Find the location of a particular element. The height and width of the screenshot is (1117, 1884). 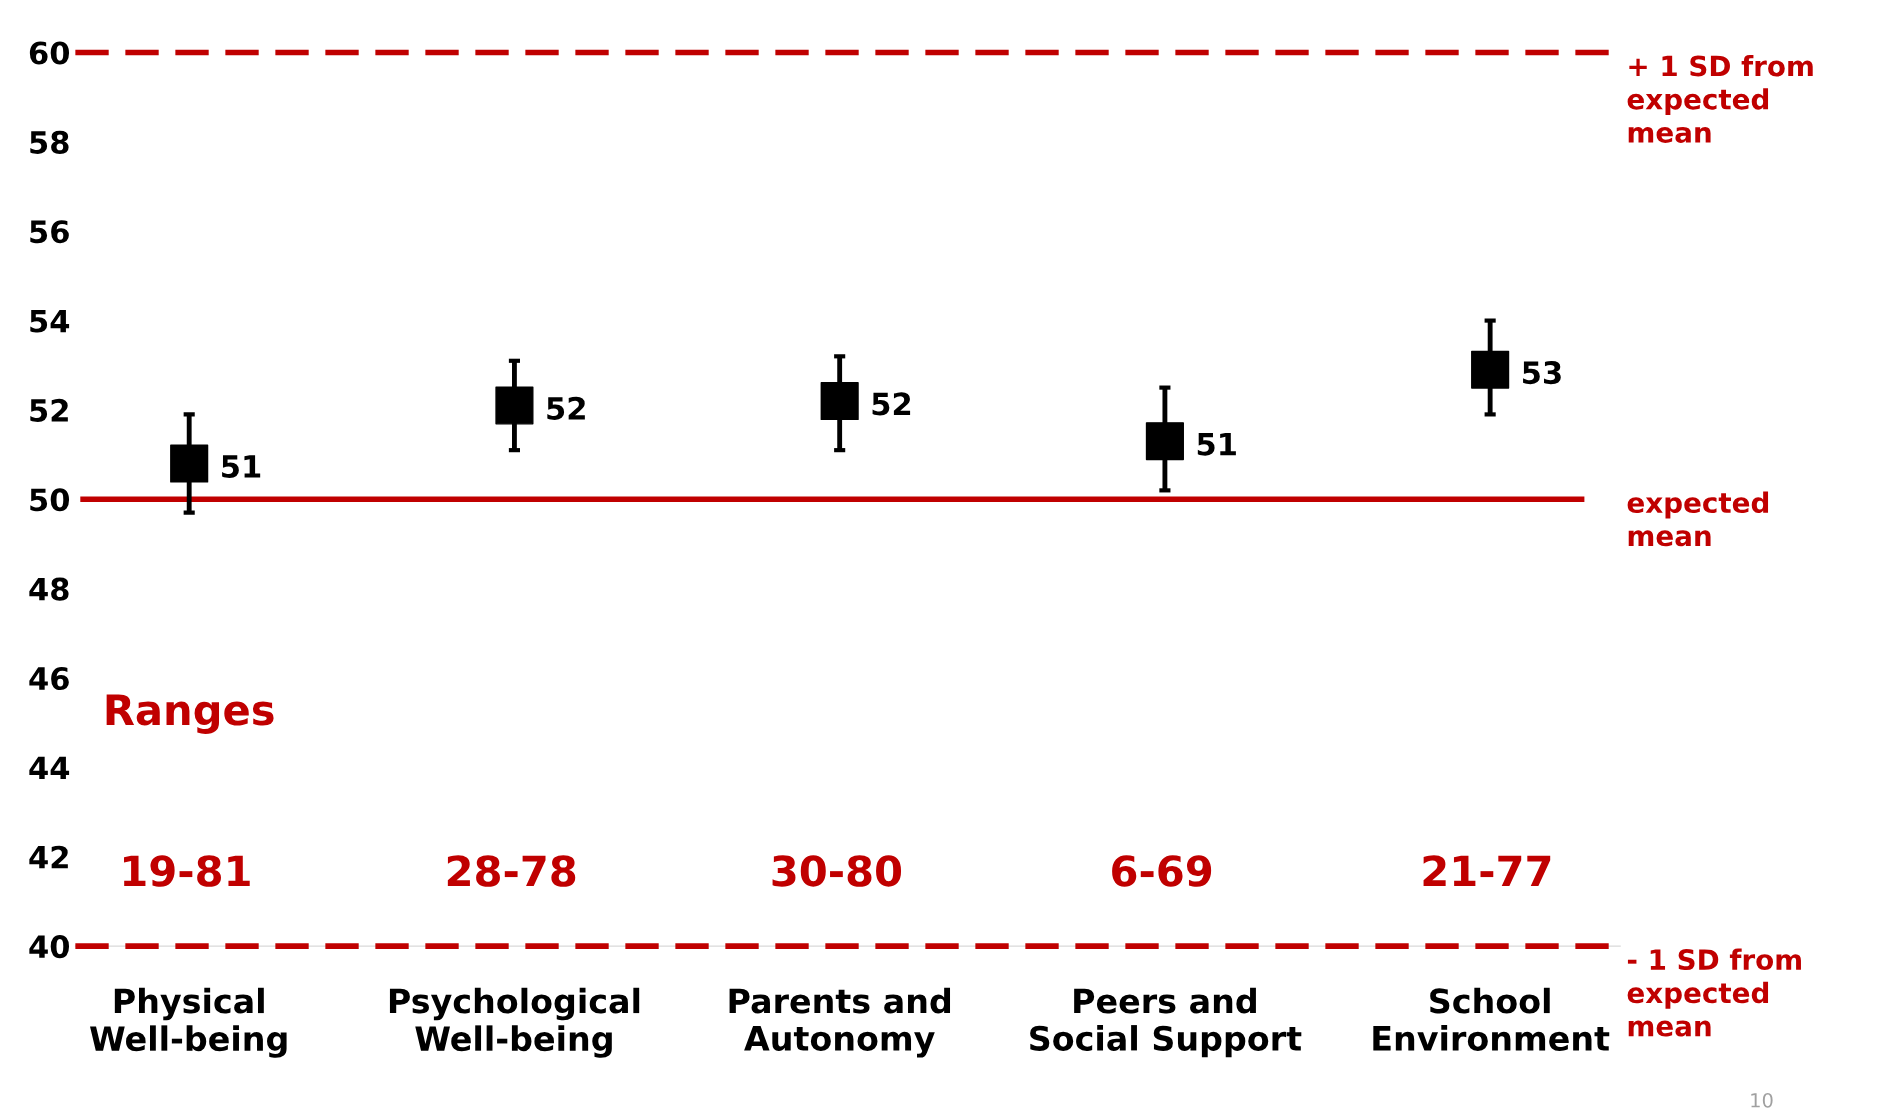

x-tick-label: Parents and Autonomy is located at coordinates (840, 1022).